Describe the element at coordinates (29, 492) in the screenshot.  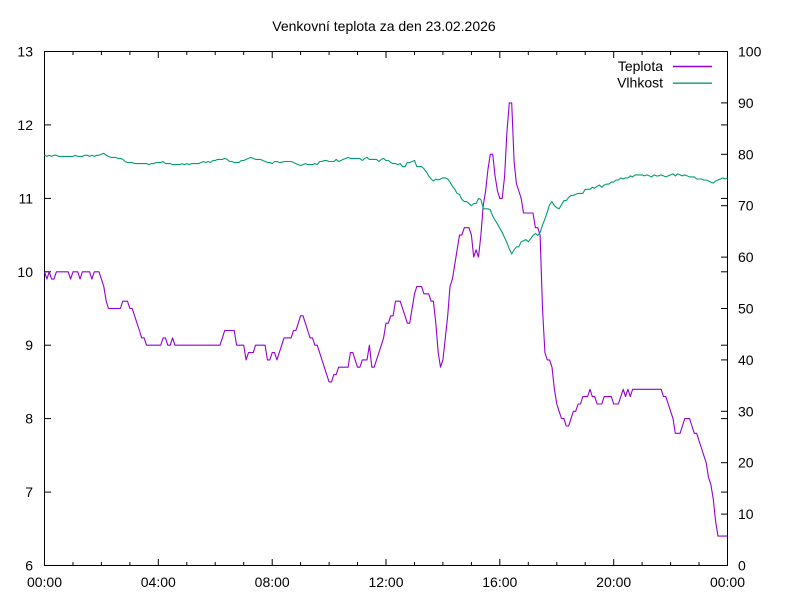
I see `svg-text: 7` at that location.